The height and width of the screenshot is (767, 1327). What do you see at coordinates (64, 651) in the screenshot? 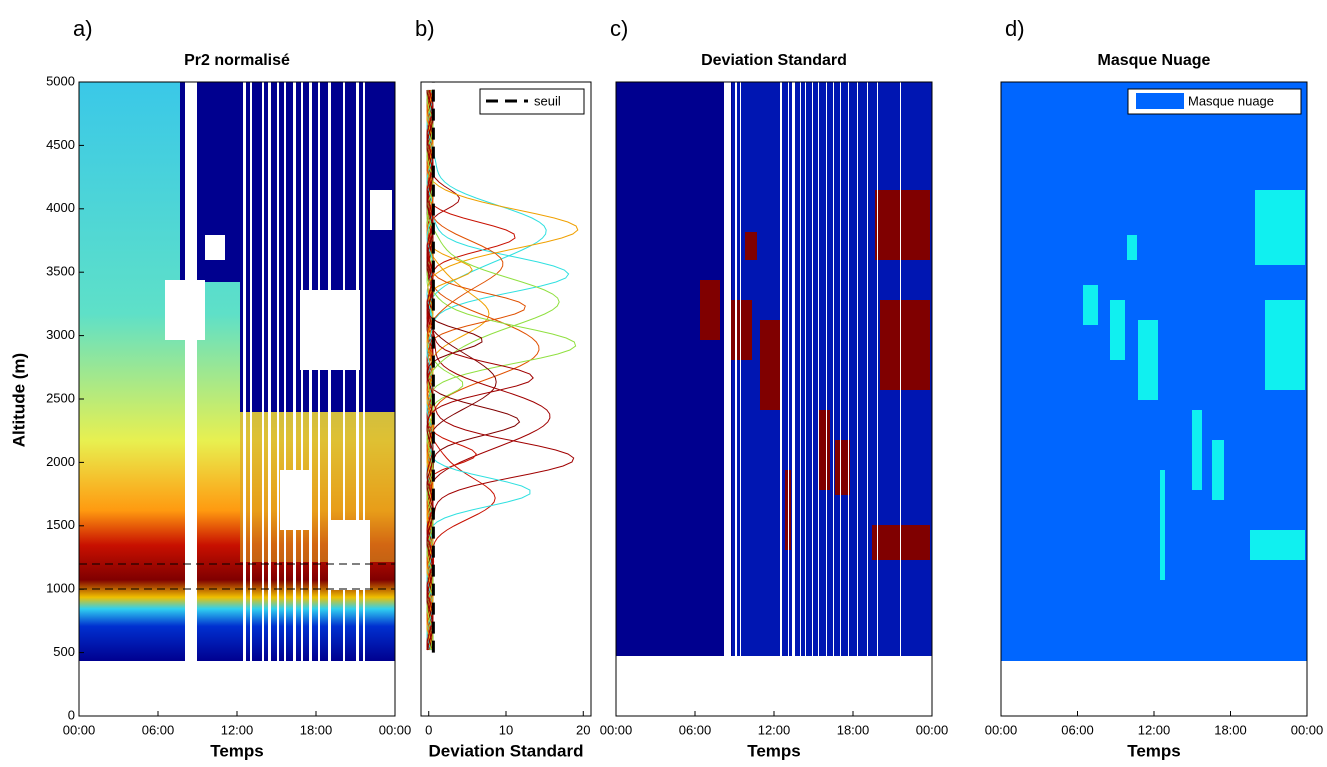
I see `y-tick-label: 500` at bounding box center [64, 651].